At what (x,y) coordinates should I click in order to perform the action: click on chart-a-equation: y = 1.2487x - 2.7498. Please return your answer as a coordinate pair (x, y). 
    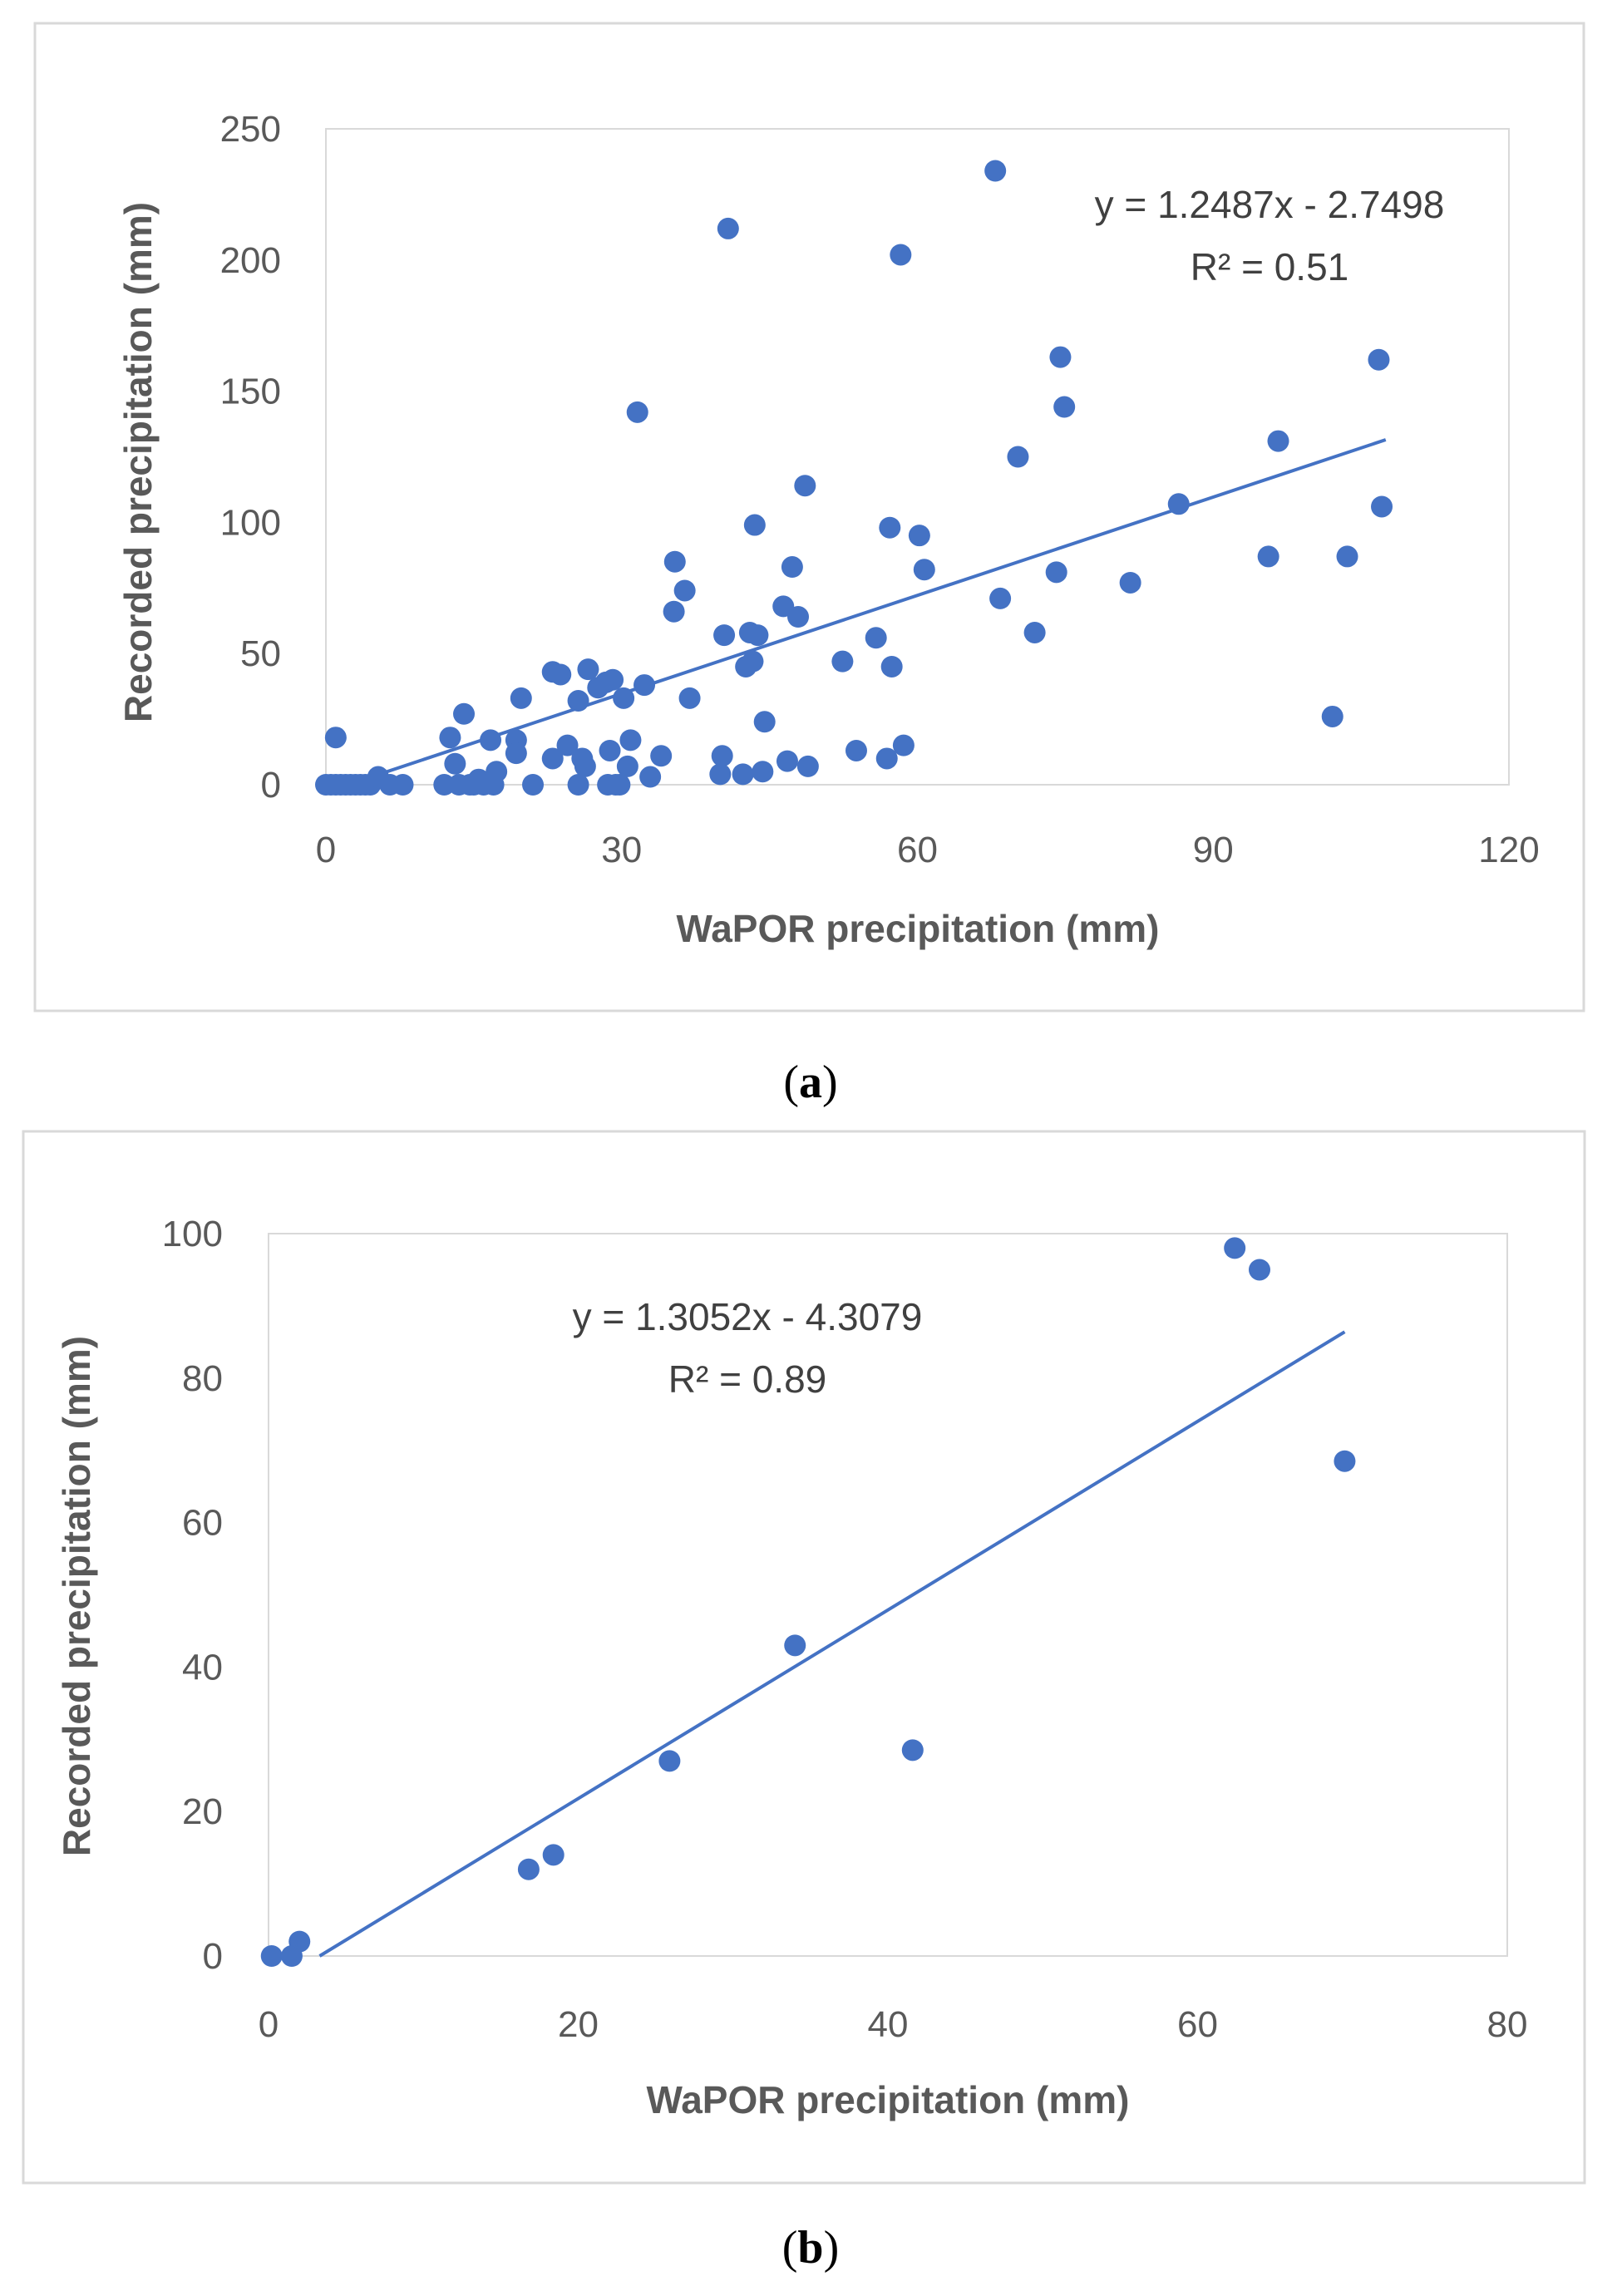
    Looking at the image, I should click on (1270, 204).